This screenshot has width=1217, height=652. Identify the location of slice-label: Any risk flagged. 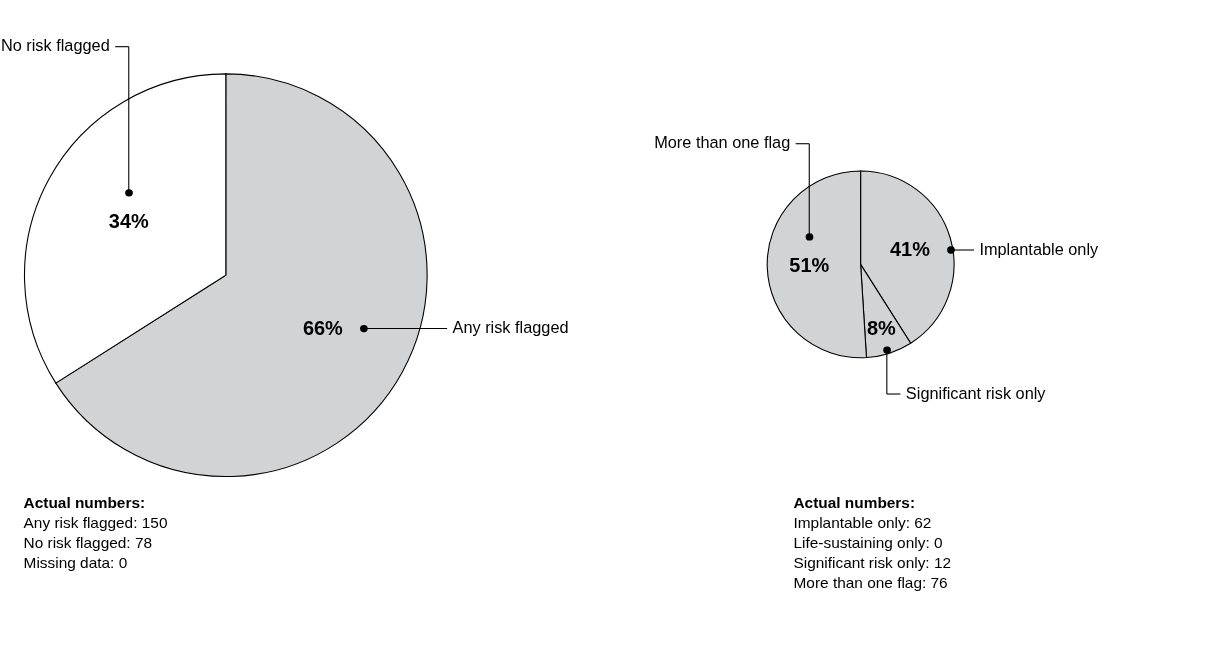
(510, 327).